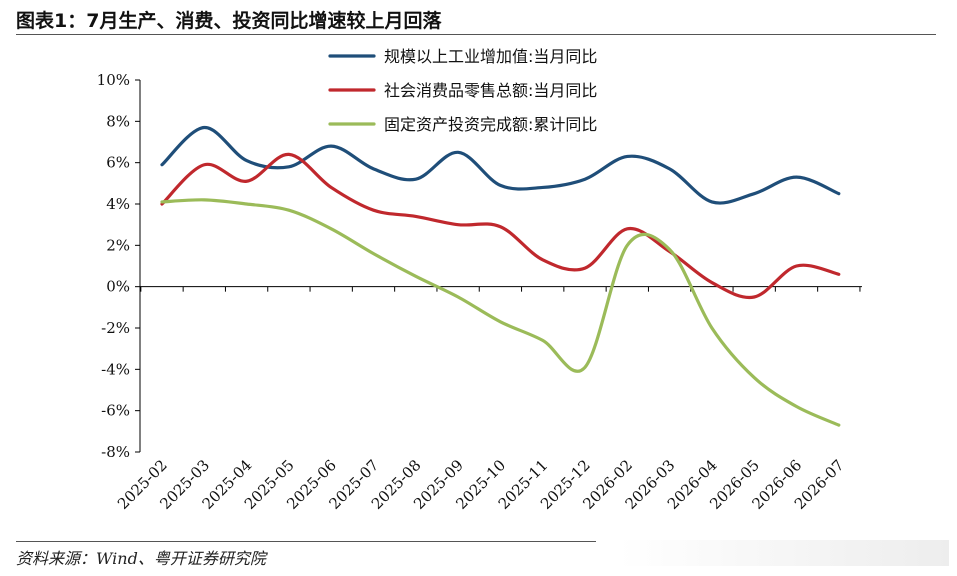  What do you see at coordinates (141, 558) in the screenshot?
I see `source-note: 资料来源：Wind、粤开证券研究院` at bounding box center [141, 558].